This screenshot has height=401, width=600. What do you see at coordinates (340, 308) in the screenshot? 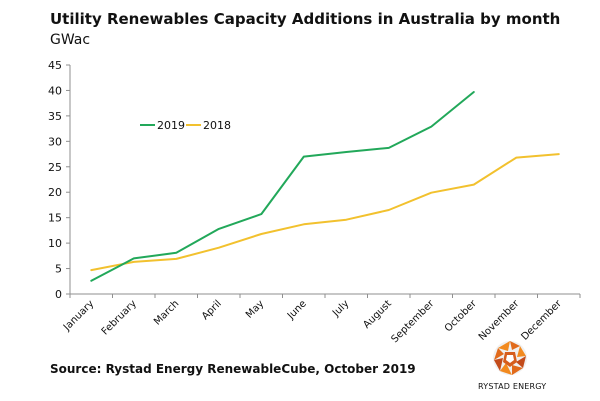
I see `x-tick-label: July` at bounding box center [340, 308].